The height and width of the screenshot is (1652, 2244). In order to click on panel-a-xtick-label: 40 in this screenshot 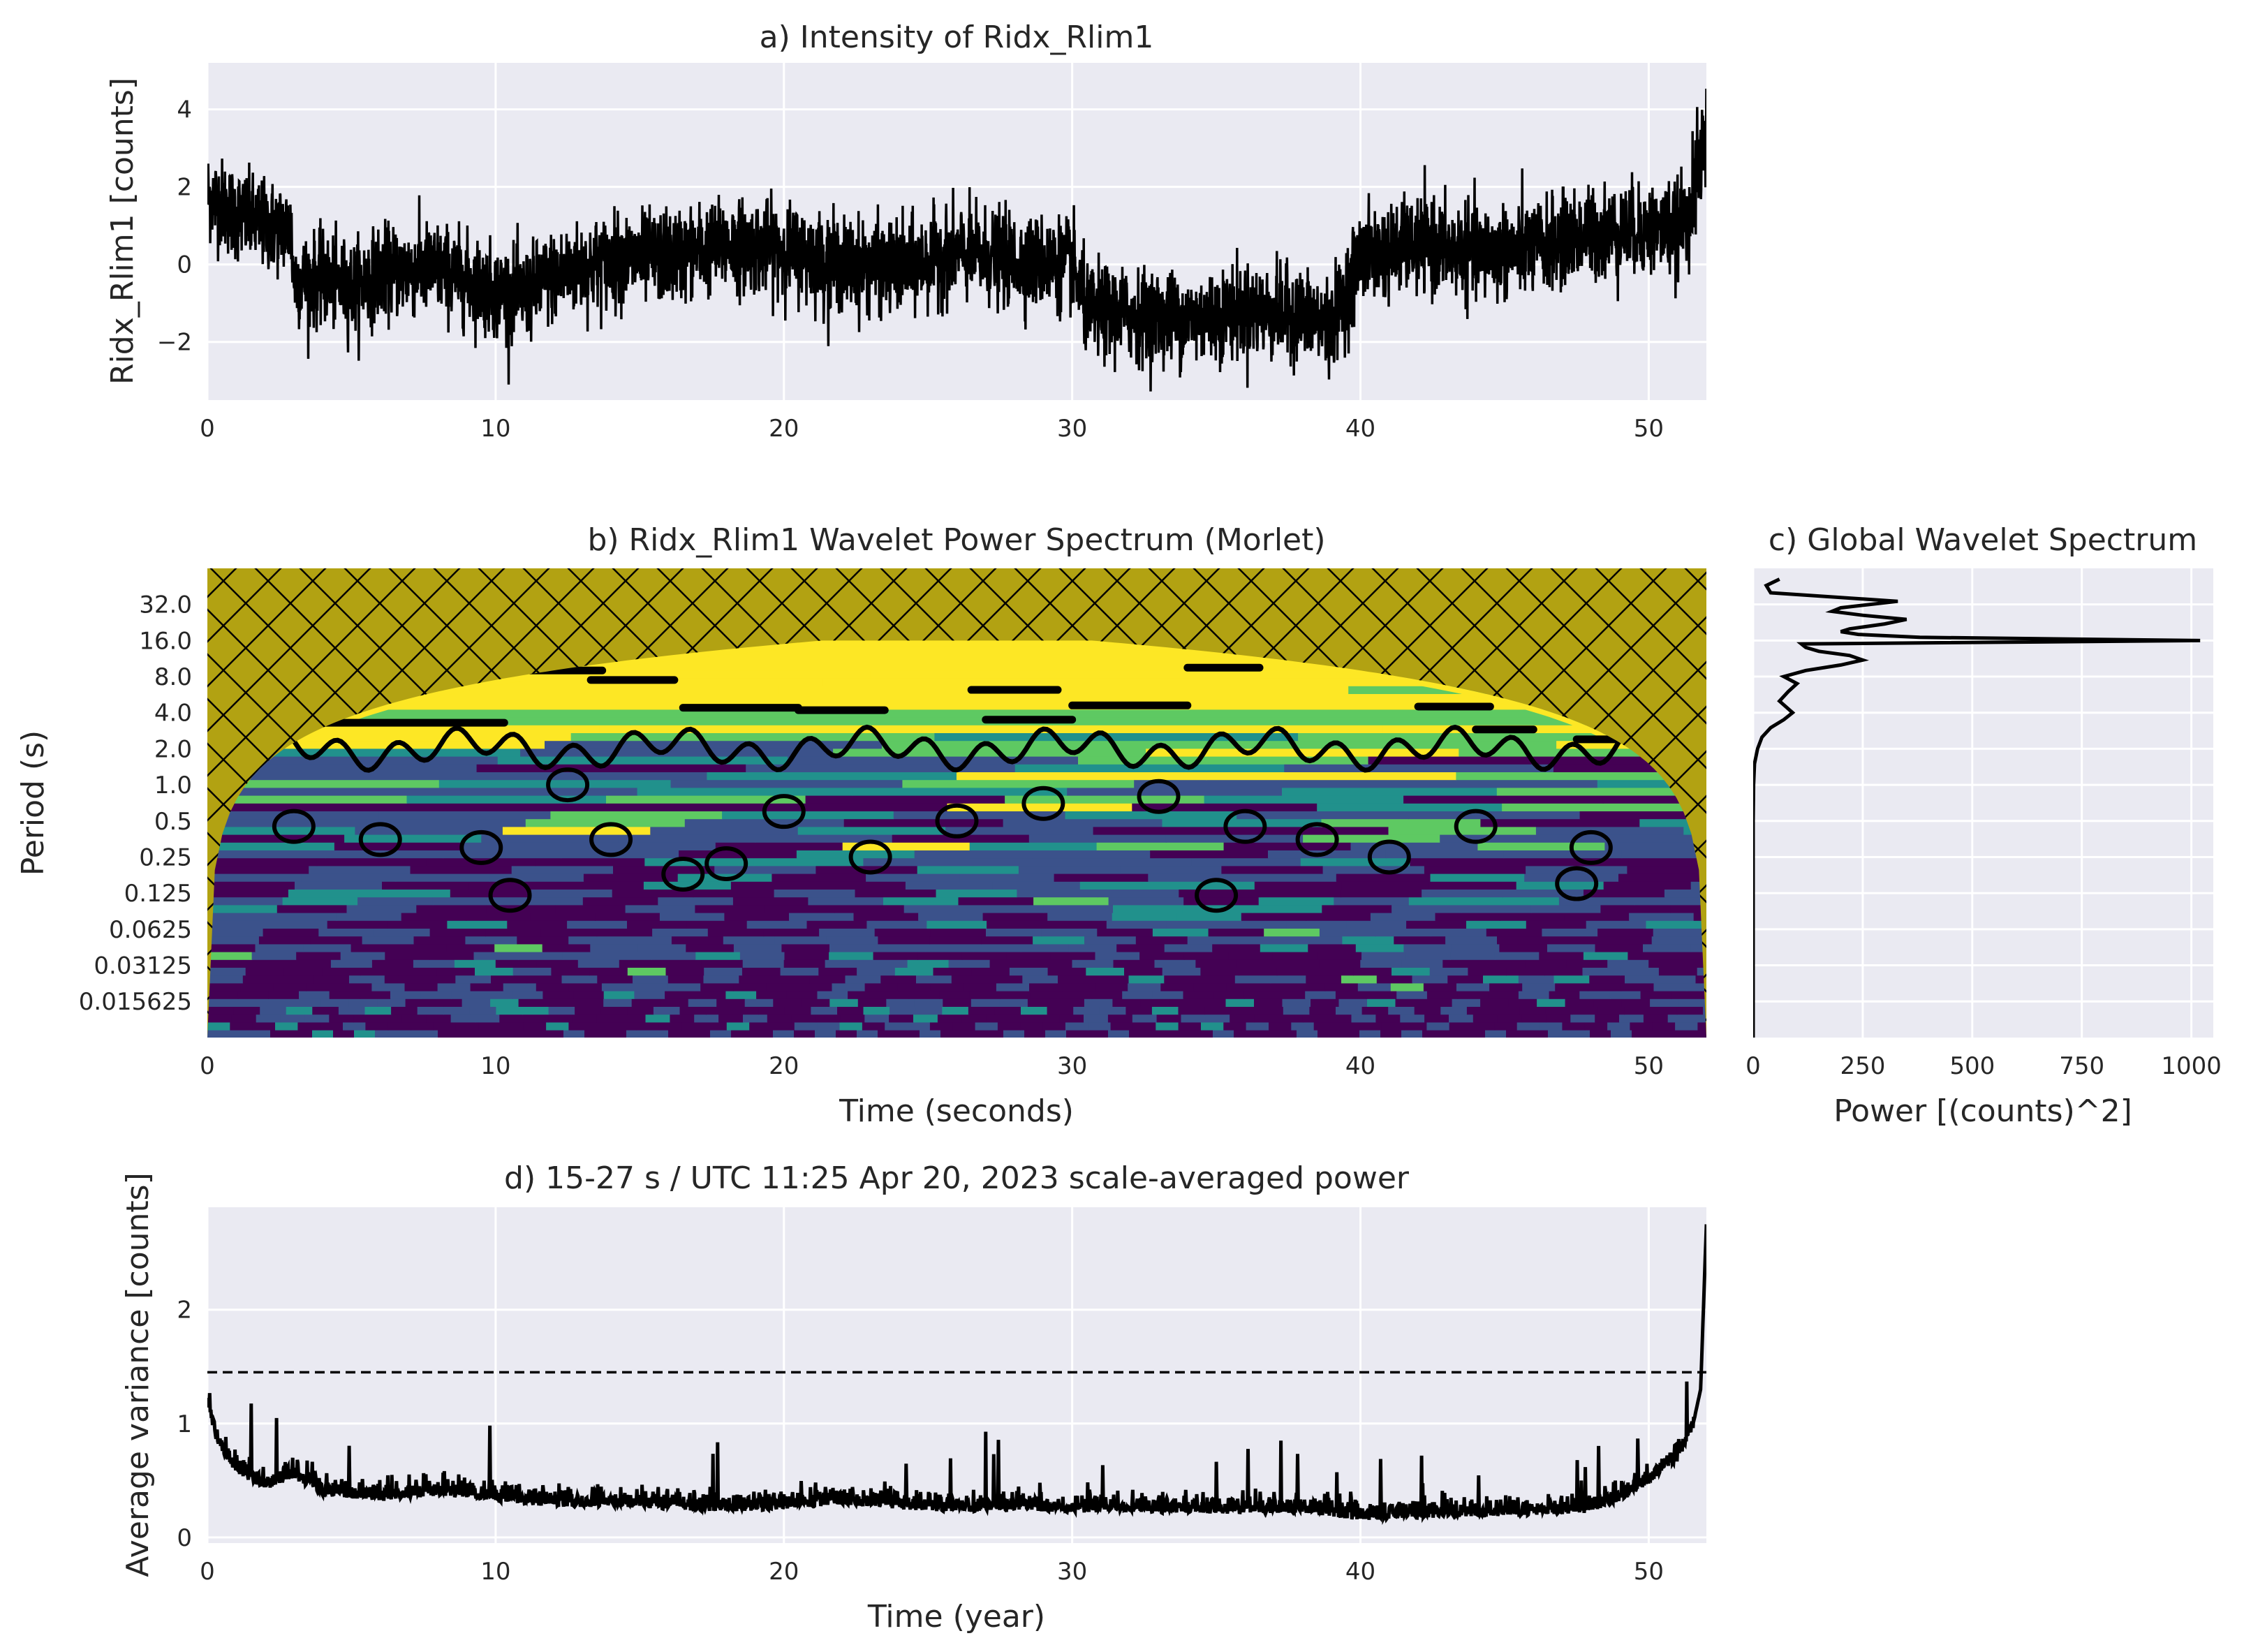, I will do `click(1360, 429)`.